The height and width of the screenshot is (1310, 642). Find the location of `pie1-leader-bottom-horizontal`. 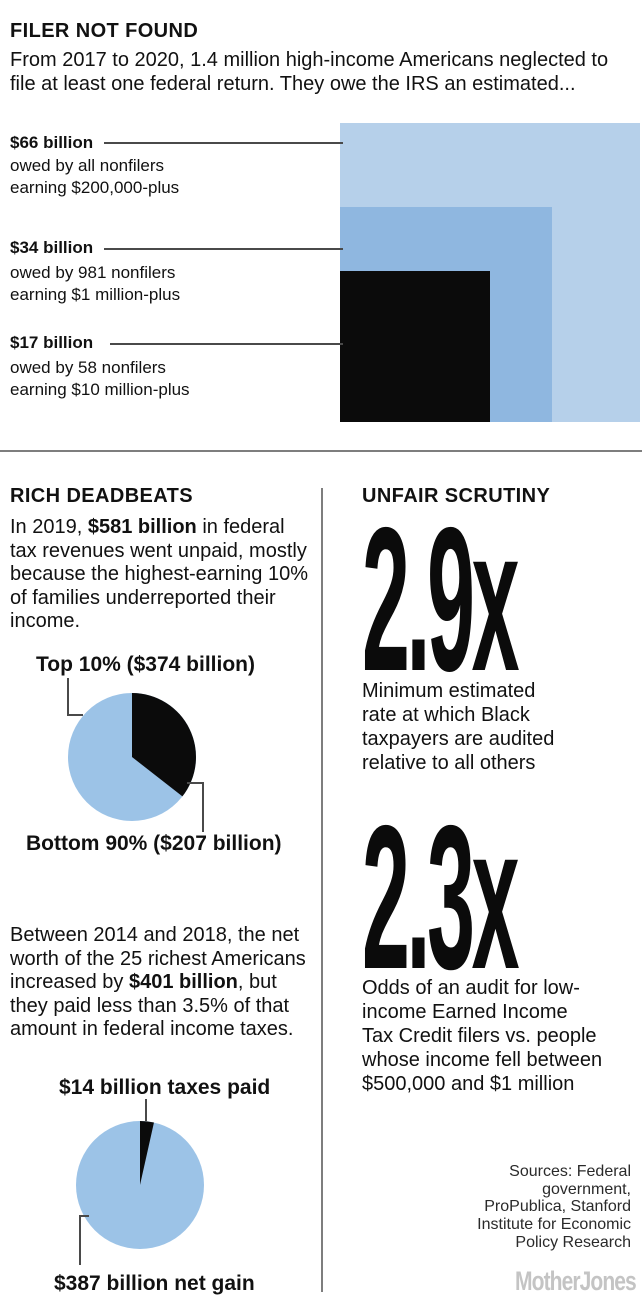

pie1-leader-bottom-horizontal is located at coordinates (195, 783).